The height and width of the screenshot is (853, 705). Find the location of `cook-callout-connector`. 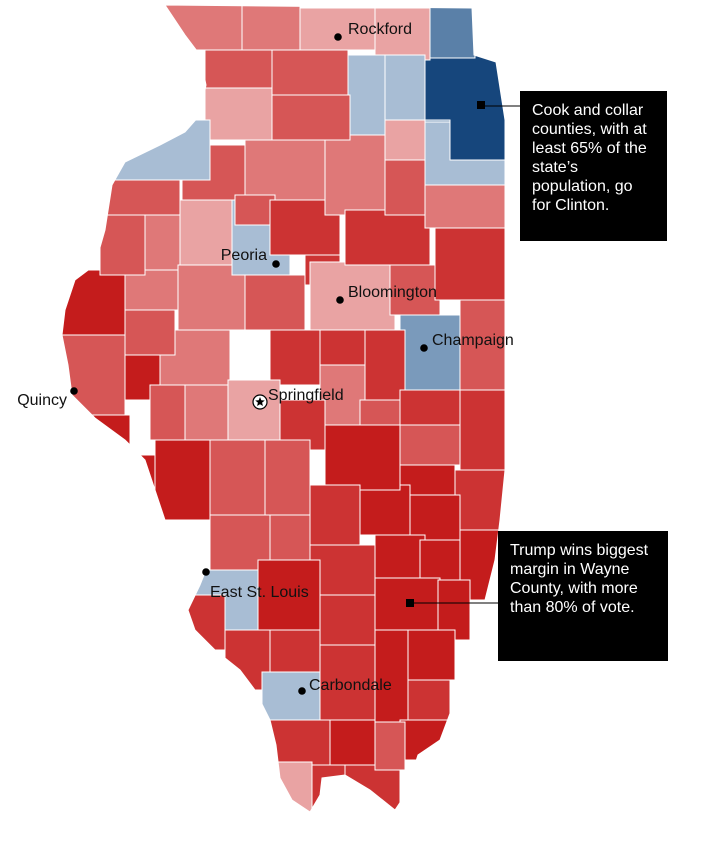

cook-callout-connector is located at coordinates (498, 105).